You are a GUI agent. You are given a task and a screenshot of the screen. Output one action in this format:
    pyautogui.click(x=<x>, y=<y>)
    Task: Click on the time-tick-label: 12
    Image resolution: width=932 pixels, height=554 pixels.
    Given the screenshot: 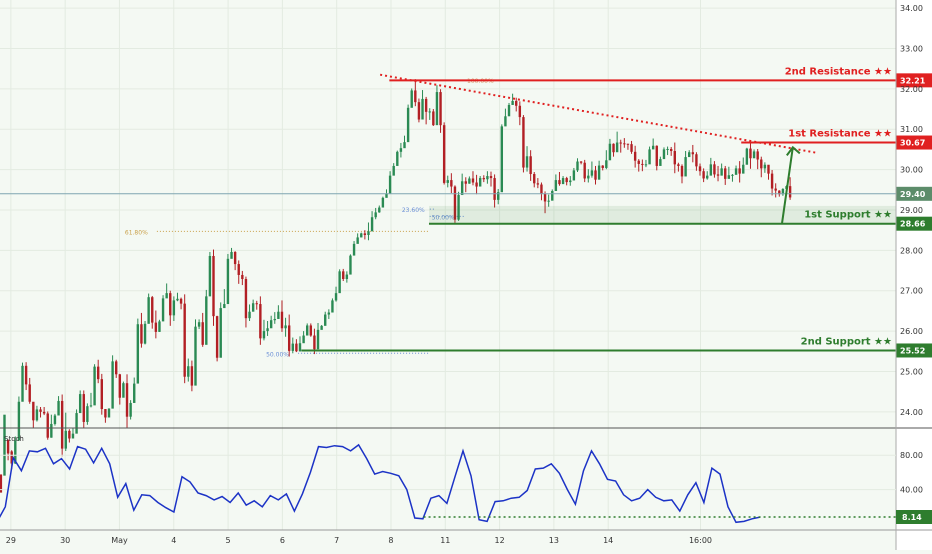 What is the action you would take?
    pyautogui.click(x=499, y=540)
    